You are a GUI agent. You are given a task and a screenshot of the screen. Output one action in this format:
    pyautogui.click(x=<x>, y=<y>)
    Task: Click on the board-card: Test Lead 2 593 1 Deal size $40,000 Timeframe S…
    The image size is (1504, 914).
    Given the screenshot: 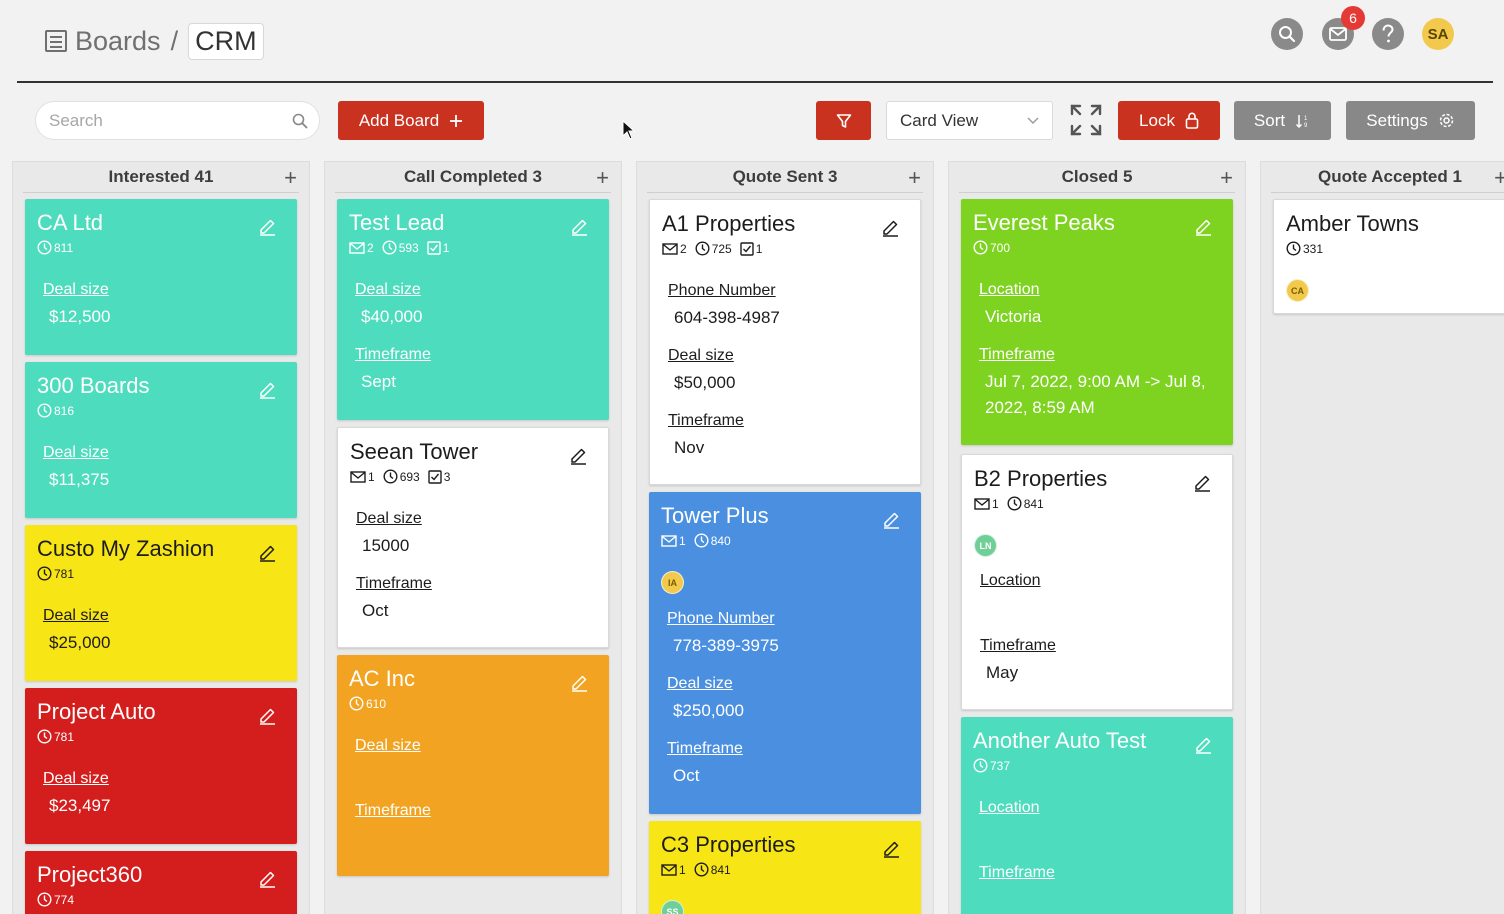 What is the action you would take?
    pyautogui.click(x=473, y=309)
    